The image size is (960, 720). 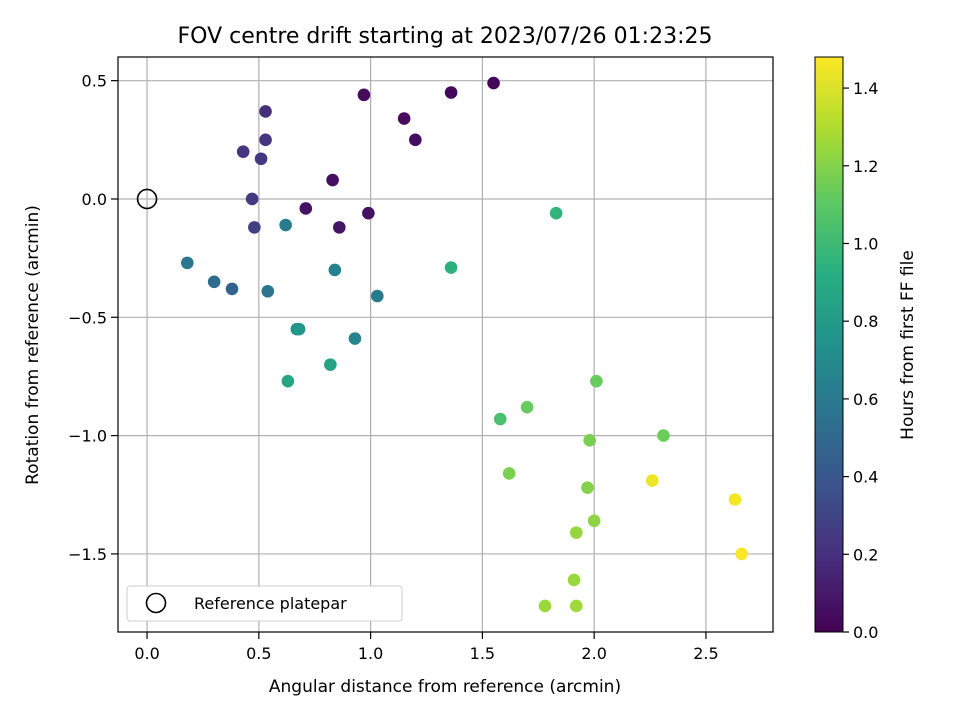 What do you see at coordinates (829, 344) in the screenshot?
I see `colorbar` at bounding box center [829, 344].